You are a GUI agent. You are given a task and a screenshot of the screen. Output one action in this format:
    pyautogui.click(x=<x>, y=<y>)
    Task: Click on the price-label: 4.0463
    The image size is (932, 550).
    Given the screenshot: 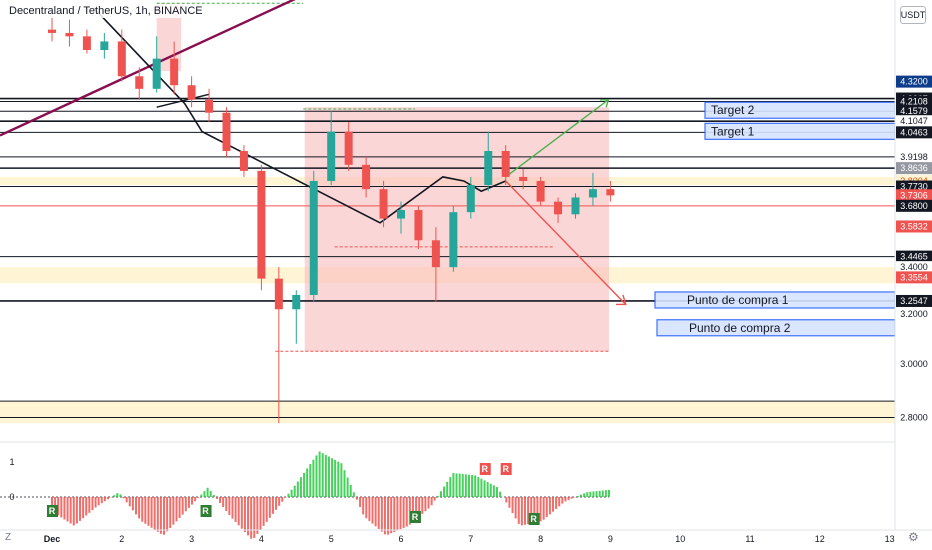 What is the action you would take?
    pyautogui.click(x=914, y=132)
    